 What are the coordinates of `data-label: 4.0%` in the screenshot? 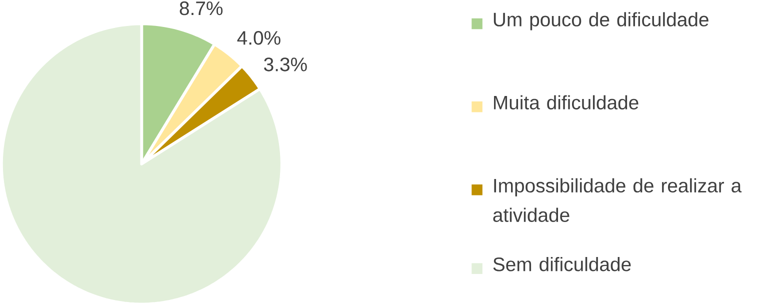 It's located at (258, 38).